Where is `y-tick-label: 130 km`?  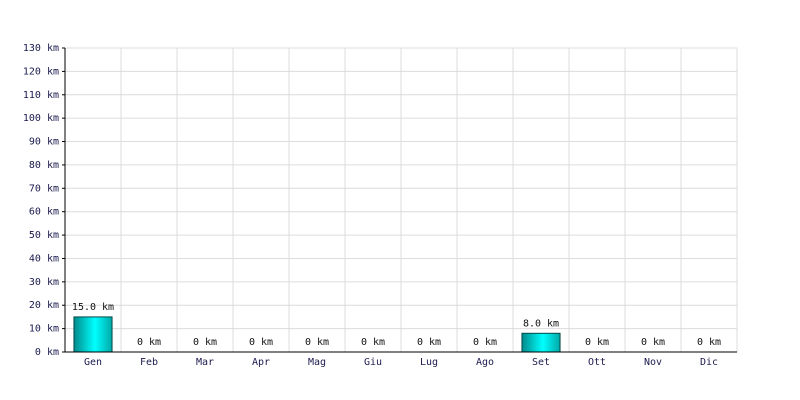
y-tick-label: 130 km is located at coordinates (41, 48).